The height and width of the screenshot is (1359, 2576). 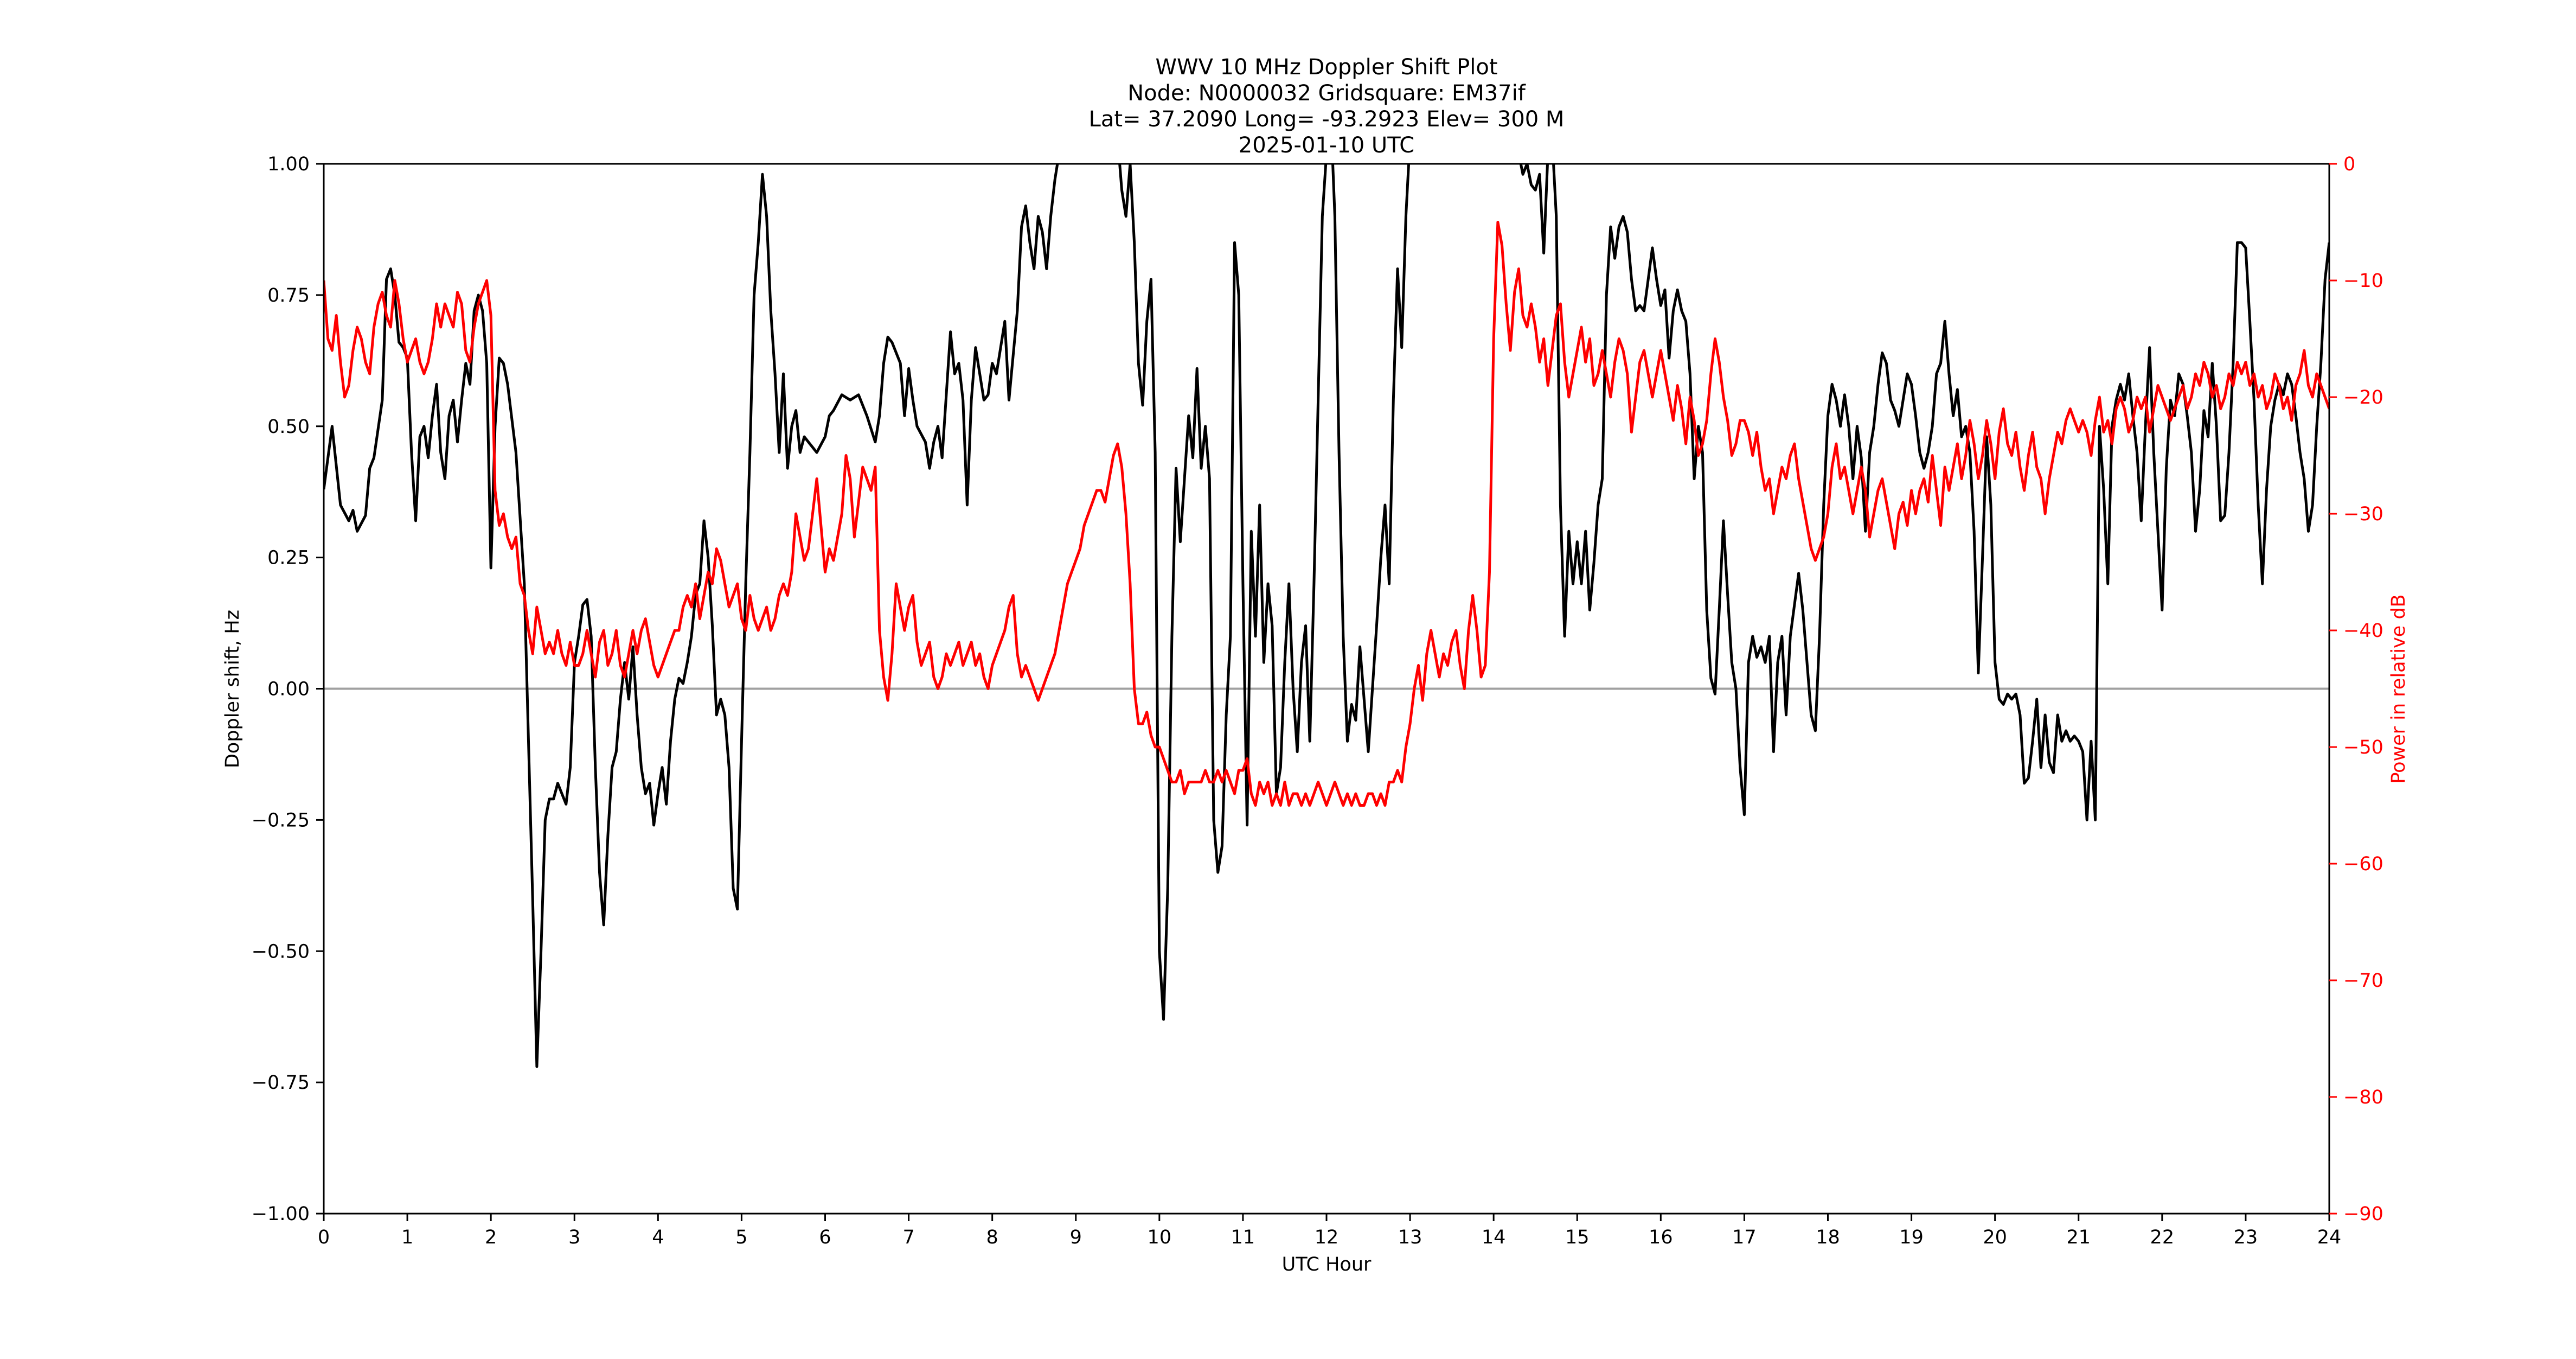 What do you see at coordinates (281, 951) in the screenshot?
I see `y-tick-label: −0.50` at bounding box center [281, 951].